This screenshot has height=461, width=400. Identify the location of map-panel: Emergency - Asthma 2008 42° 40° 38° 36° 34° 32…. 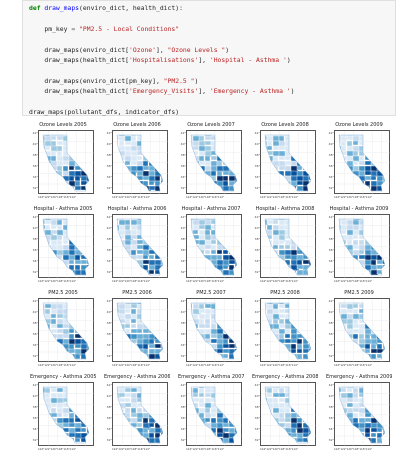
(285, 415).